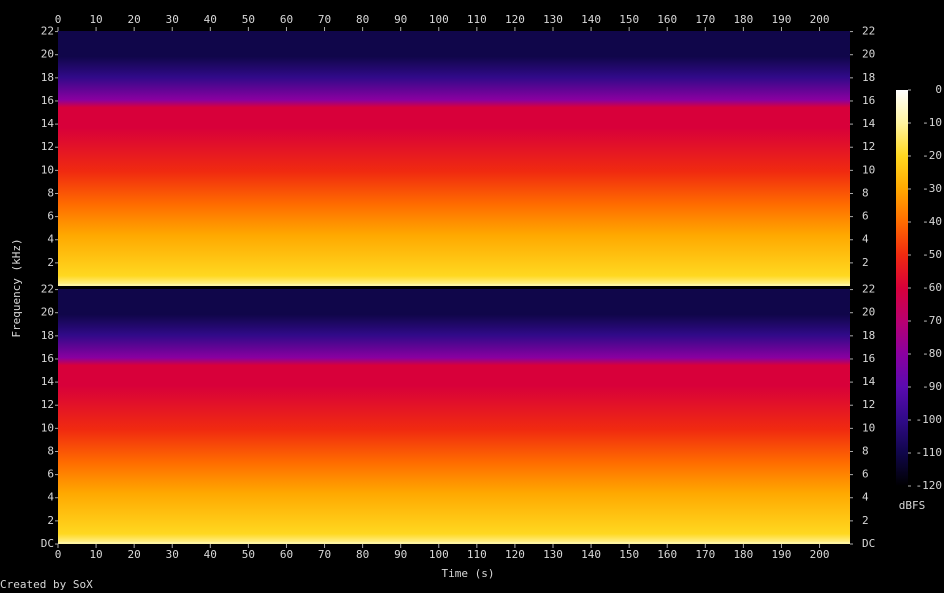 The image size is (944, 593). What do you see at coordinates (362, 554) in the screenshot?
I see `x-tick-label: 80` at bounding box center [362, 554].